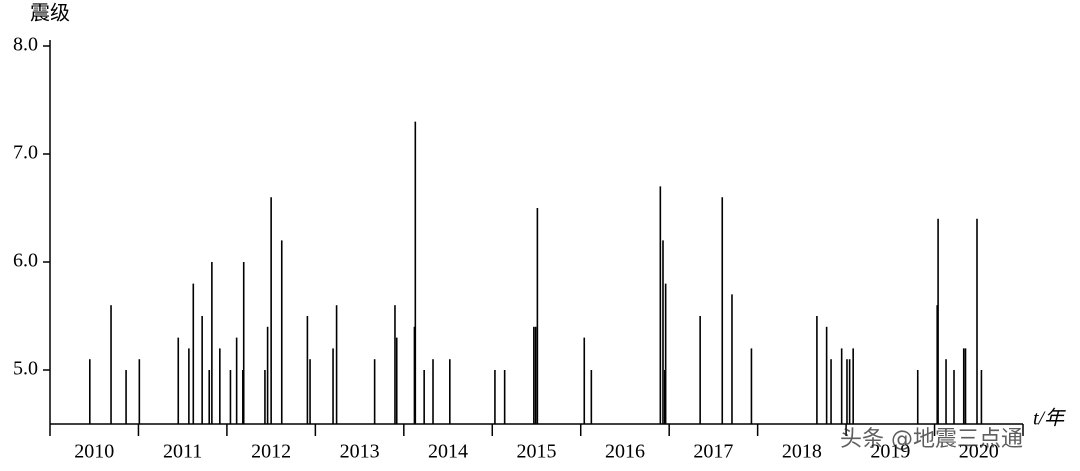  Describe the element at coordinates (713, 452) in the screenshot. I see `x-tick-label: 2017` at that location.